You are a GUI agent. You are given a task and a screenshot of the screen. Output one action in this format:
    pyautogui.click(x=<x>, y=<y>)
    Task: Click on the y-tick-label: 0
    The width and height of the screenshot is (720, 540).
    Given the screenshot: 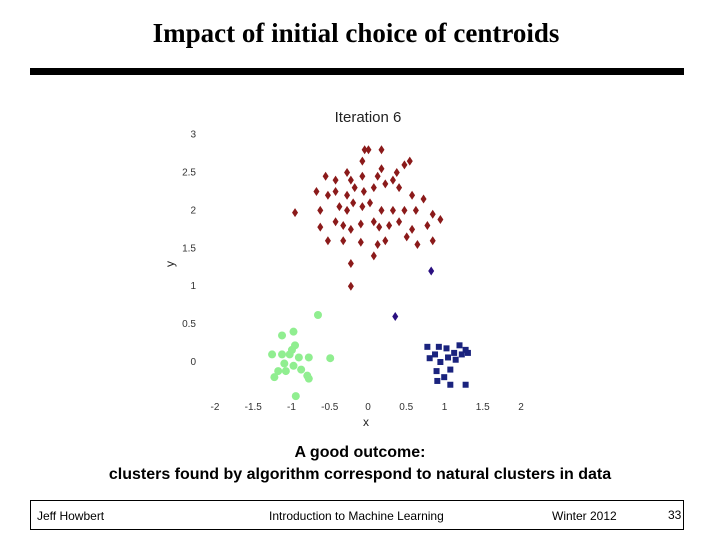 What is the action you would take?
    pyautogui.click(x=193, y=362)
    